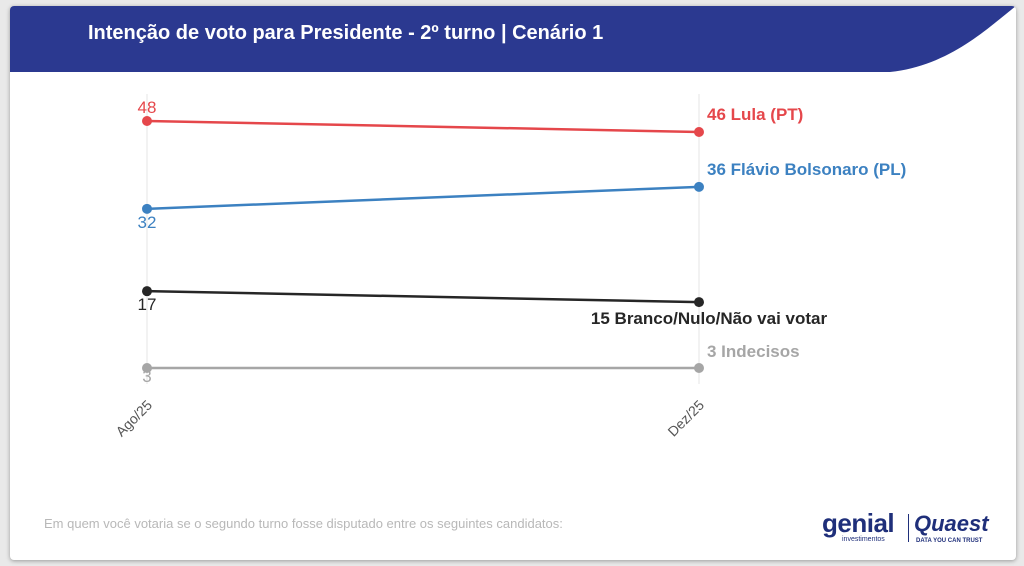 The width and height of the screenshot is (1024, 566). Describe the element at coordinates (949, 541) in the screenshot. I see `quaest-logo-subtitle: DATA YOU CAN TRUST` at that location.